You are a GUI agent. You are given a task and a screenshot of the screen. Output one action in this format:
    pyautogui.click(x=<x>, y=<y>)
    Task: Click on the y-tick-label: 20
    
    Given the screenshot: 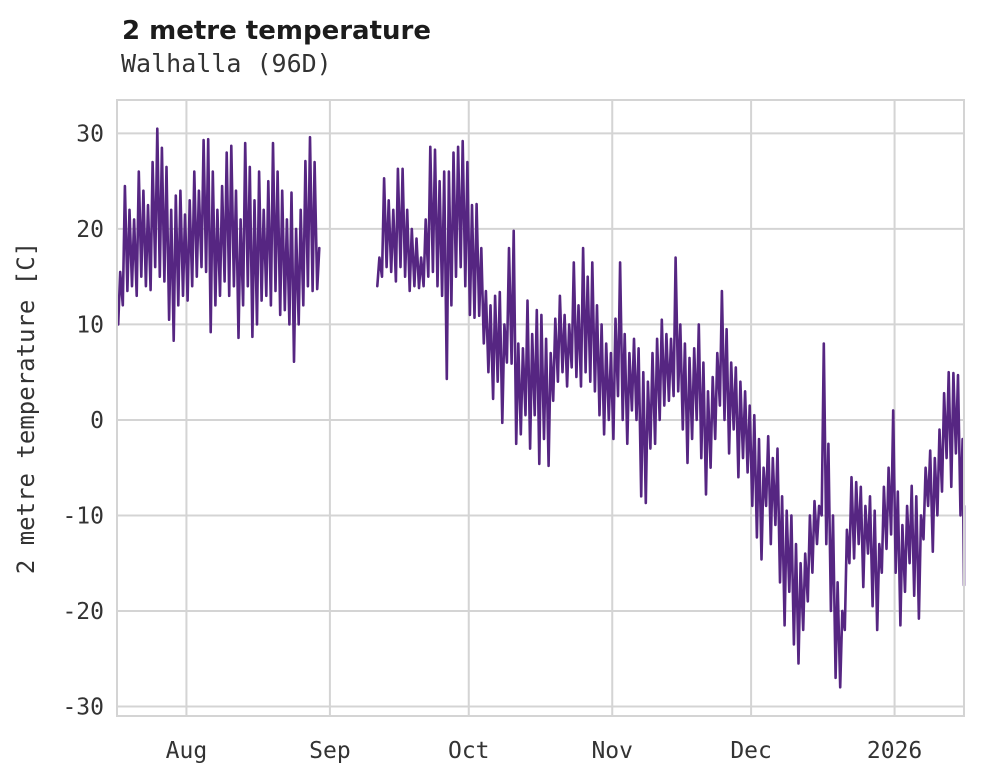 What is the action you would take?
    pyautogui.click(x=90, y=230)
    